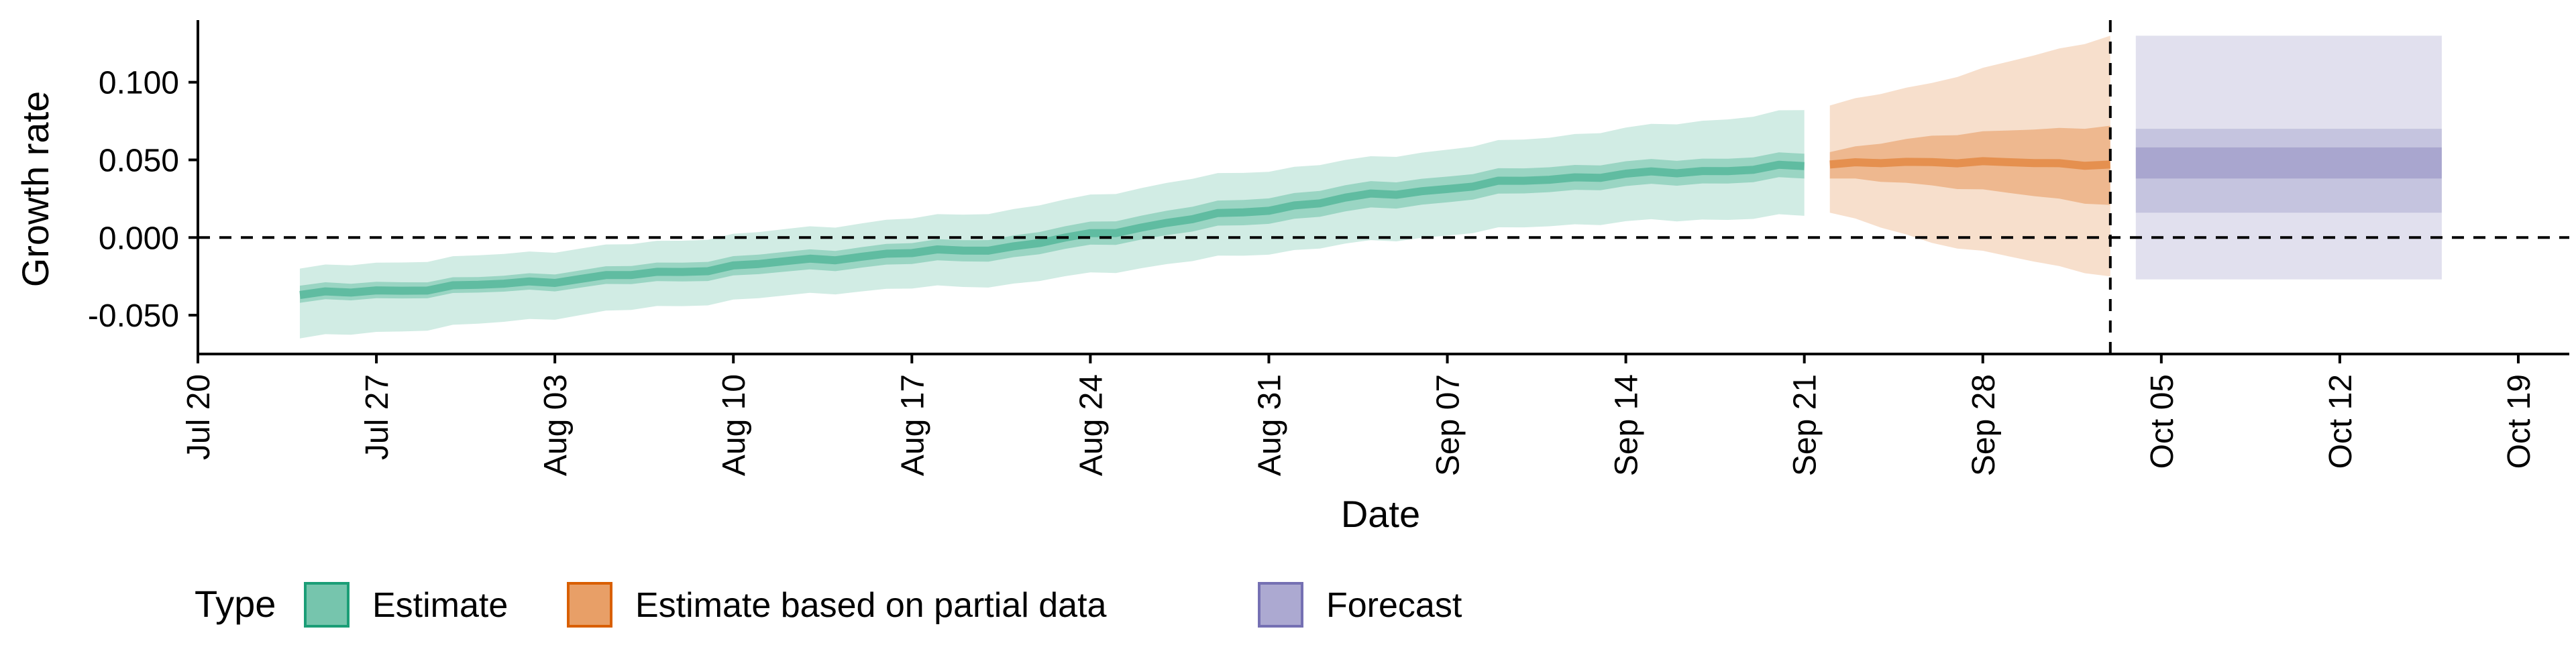  I want to click on x-tick-label: Aug 31, so click(1270, 425).